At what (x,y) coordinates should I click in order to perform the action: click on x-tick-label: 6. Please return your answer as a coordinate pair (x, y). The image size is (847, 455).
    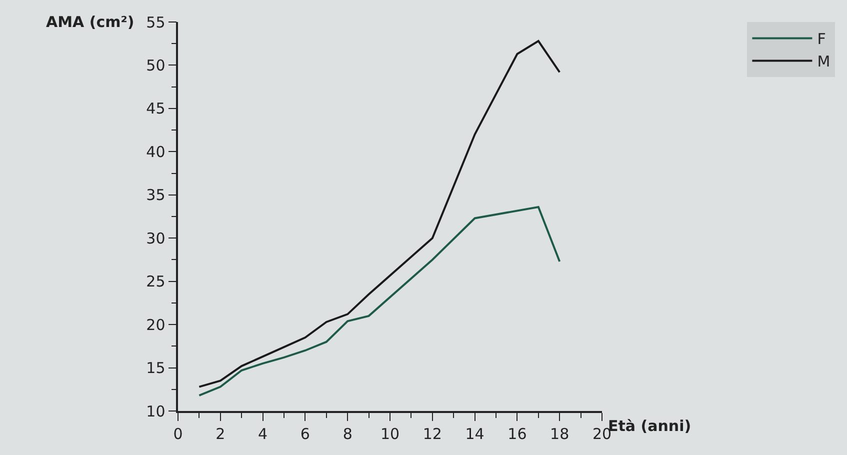
    Looking at the image, I should click on (305, 433).